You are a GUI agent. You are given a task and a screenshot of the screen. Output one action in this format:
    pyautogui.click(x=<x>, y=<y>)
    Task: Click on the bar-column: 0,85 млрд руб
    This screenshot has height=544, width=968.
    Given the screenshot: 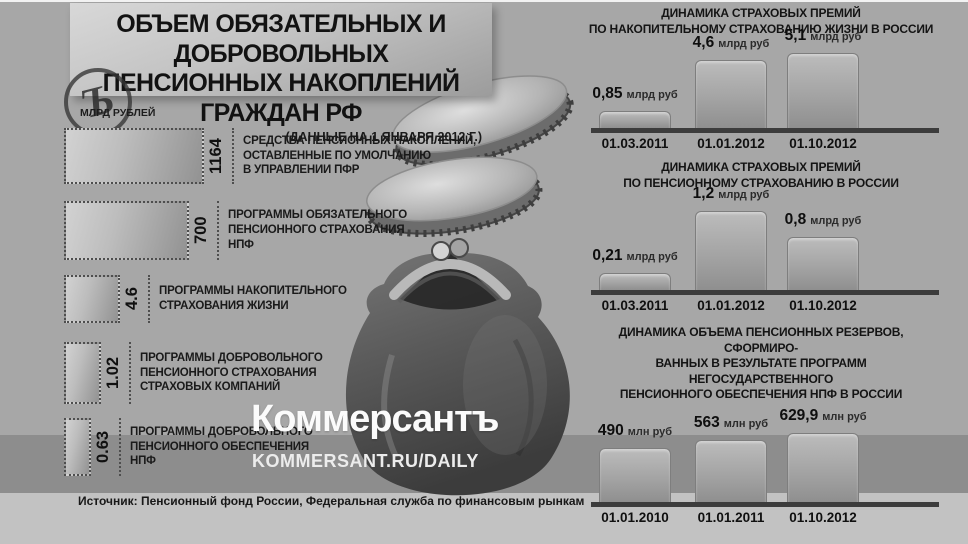 What is the action you would take?
    pyautogui.click(x=635, y=107)
    